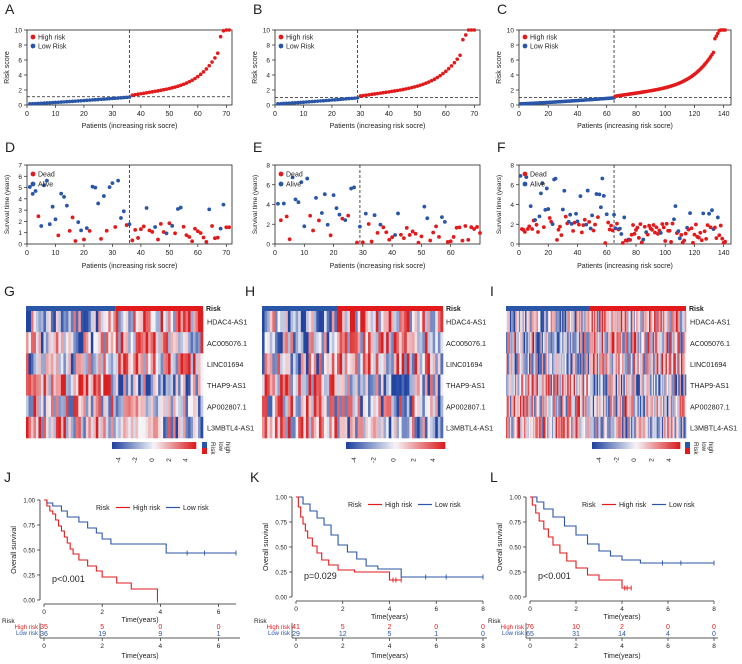  I want to click on x-tick-label: 0, so click(530, 609).